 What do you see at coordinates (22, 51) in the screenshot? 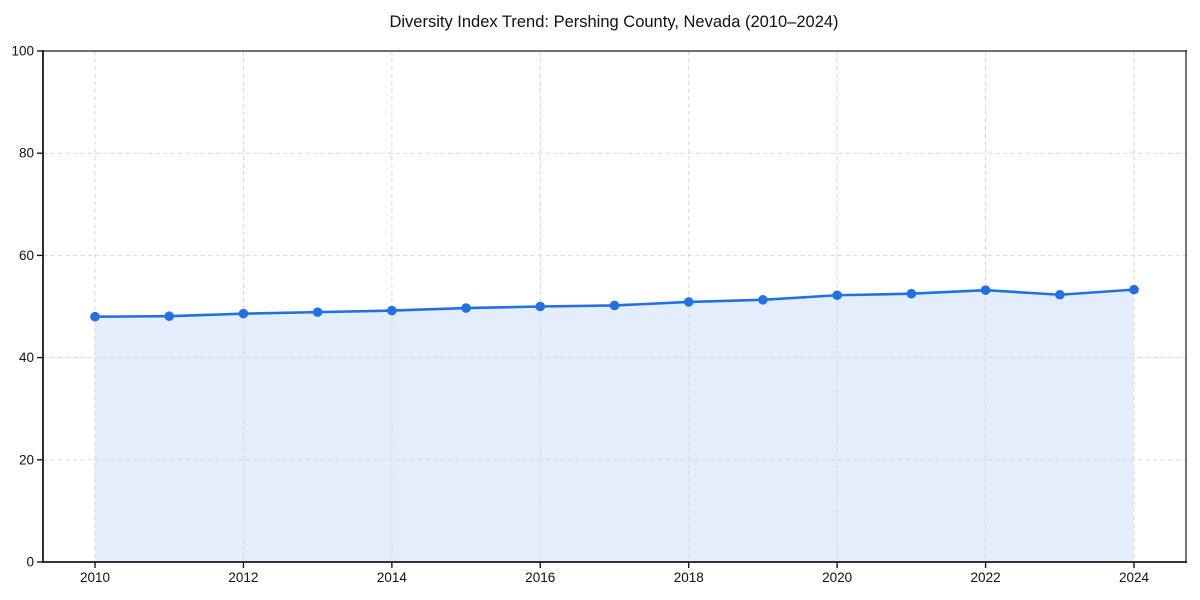
I see `y-tick-label: 100` at bounding box center [22, 51].